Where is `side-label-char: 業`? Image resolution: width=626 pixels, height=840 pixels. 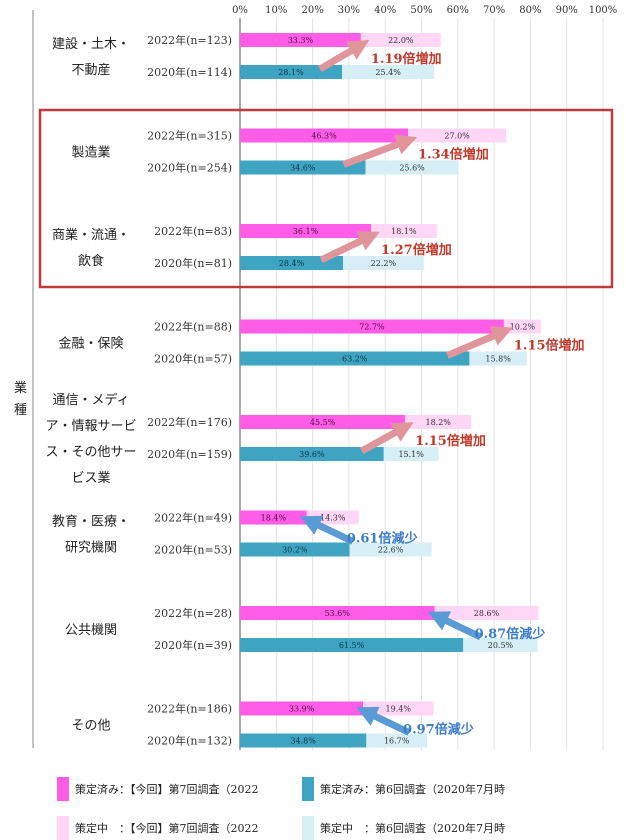 side-label-char: 業 is located at coordinates (20, 388).